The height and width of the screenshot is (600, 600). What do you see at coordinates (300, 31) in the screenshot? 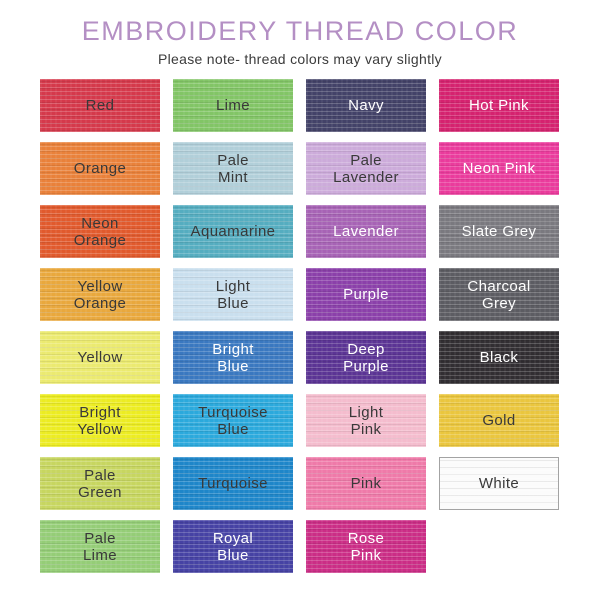
I see `page-title: EMBROIDERY THREAD COLOR` at bounding box center [300, 31].